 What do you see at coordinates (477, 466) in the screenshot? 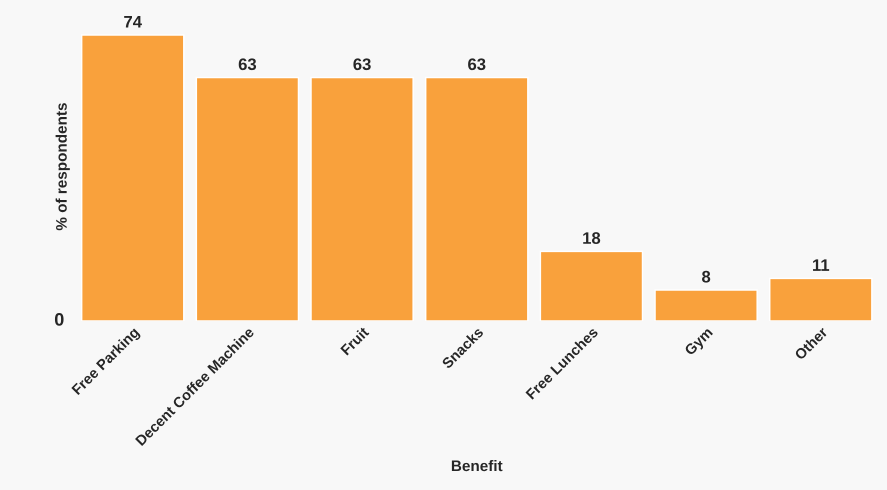
I see `x-axis-title: Benefit` at bounding box center [477, 466].